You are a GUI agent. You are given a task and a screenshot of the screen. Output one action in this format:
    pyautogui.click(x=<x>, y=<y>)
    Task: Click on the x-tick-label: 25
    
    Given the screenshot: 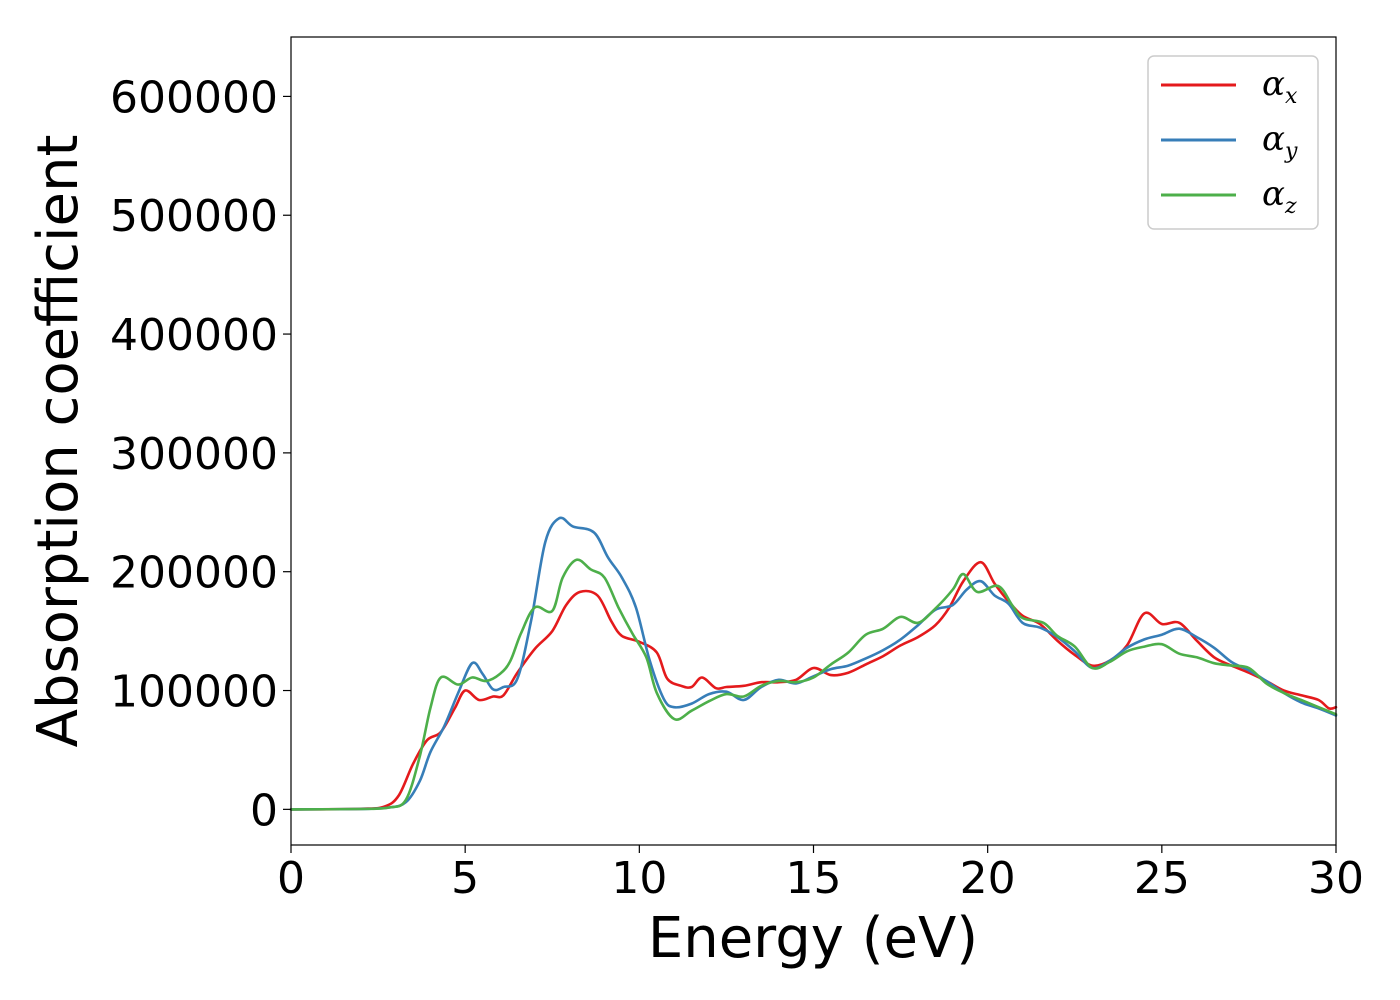 What is the action you would take?
    pyautogui.click(x=1162, y=878)
    